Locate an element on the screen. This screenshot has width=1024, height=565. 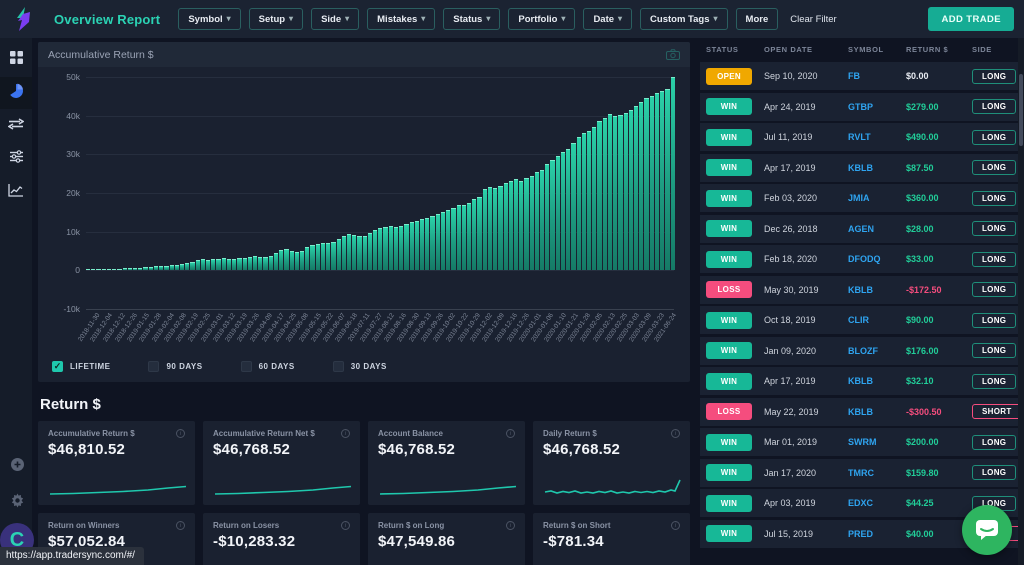
filter-side-button: Side ▾ is located at coordinates (335, 19).